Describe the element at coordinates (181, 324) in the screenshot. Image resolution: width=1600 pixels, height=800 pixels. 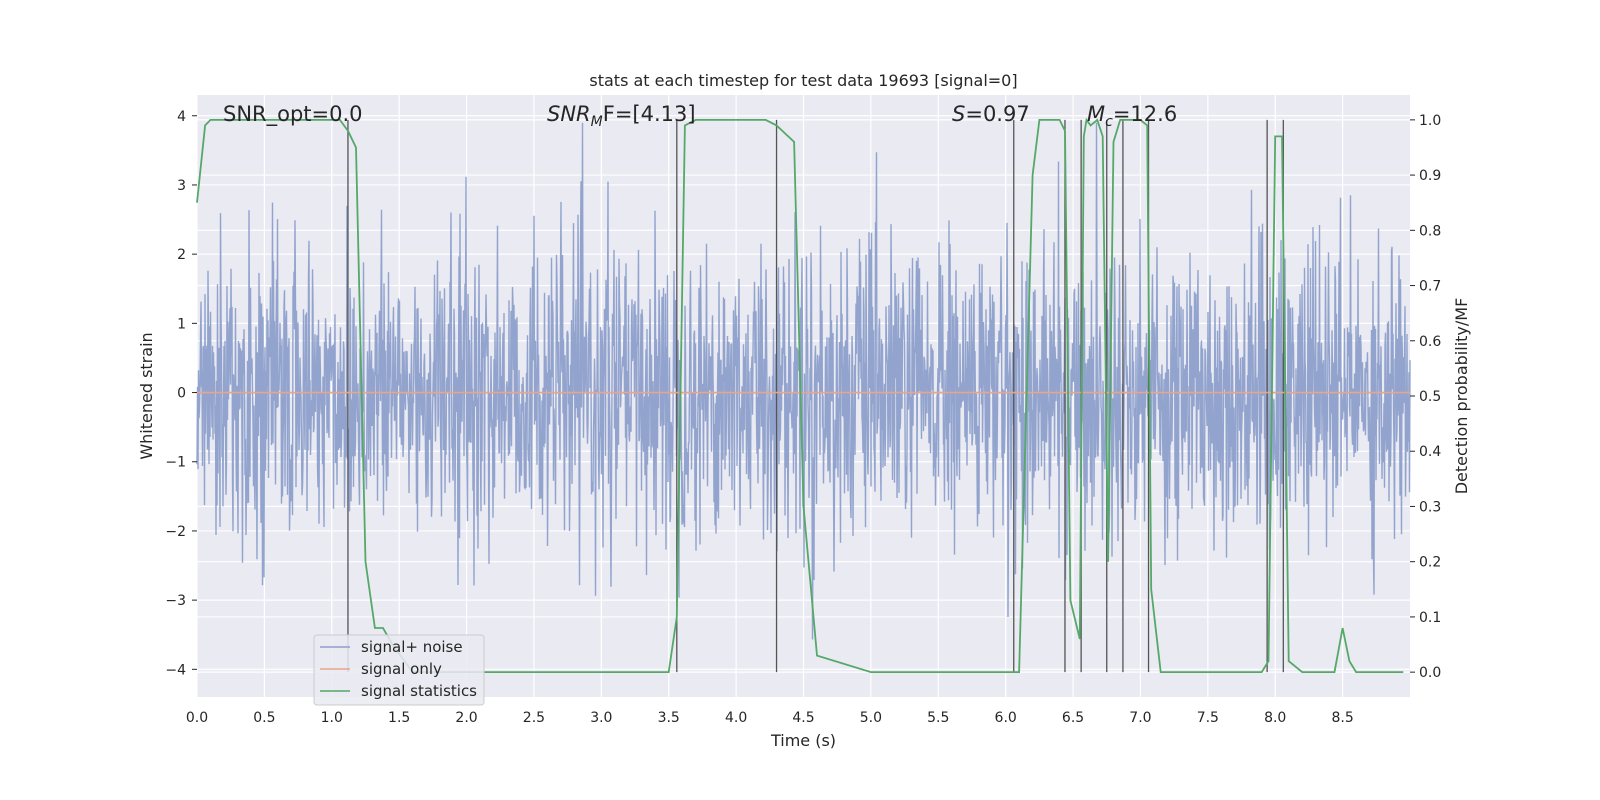
I see `y-tick-label-left: 1` at that location.